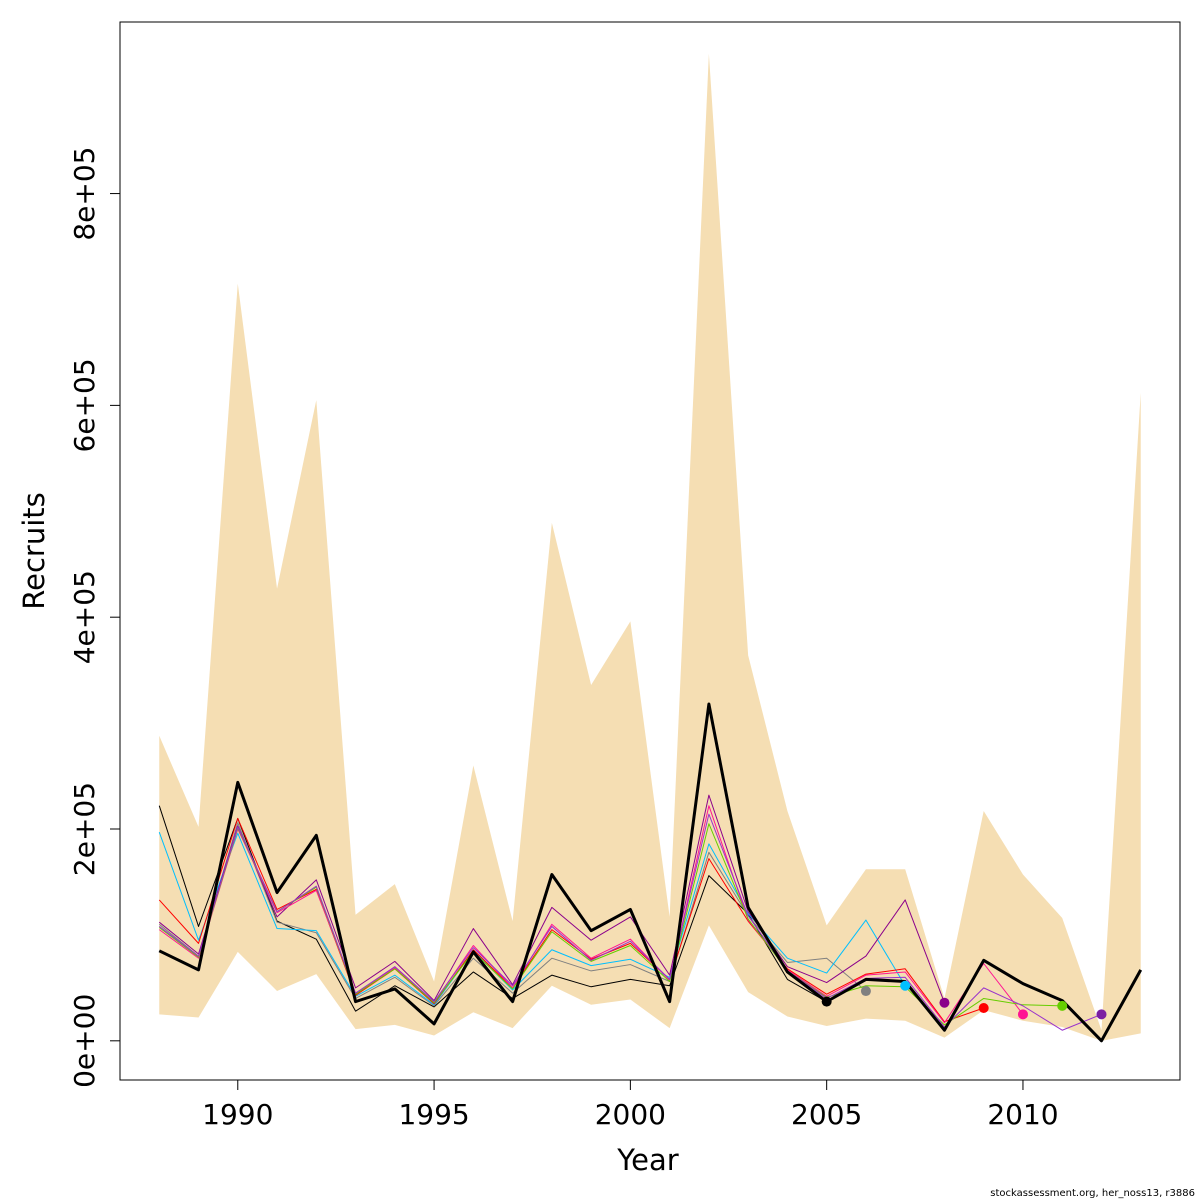 The width and height of the screenshot is (1200, 1200). Describe the element at coordinates (84, 617) in the screenshot. I see `y-tick-label-2: 4e+05` at that location.